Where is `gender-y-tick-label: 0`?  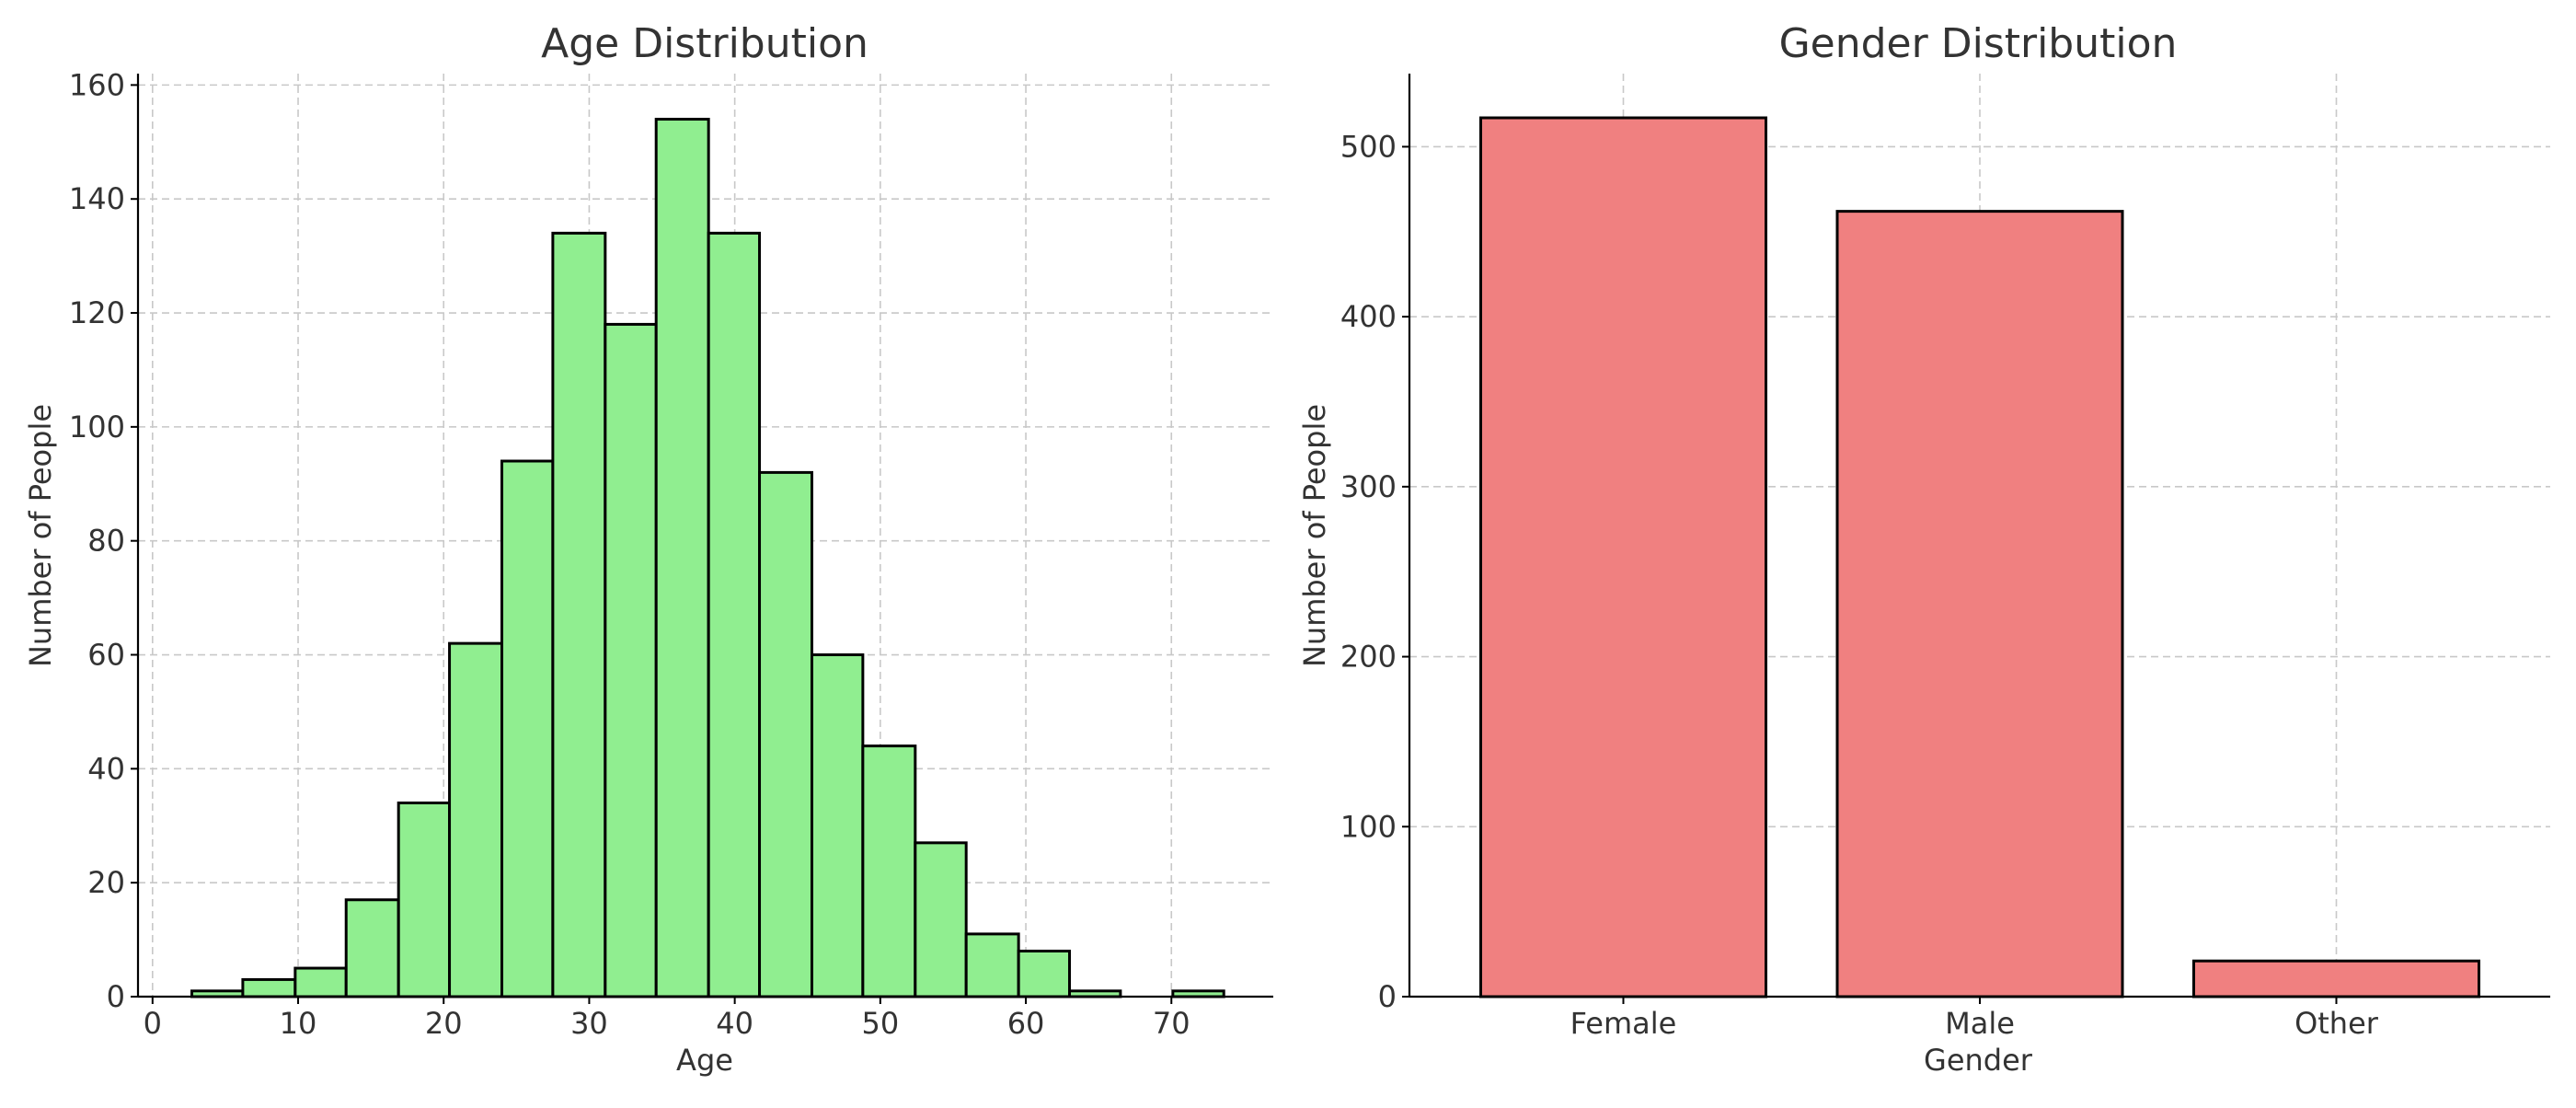
gender-y-tick-label: 0 is located at coordinates (1387, 996).